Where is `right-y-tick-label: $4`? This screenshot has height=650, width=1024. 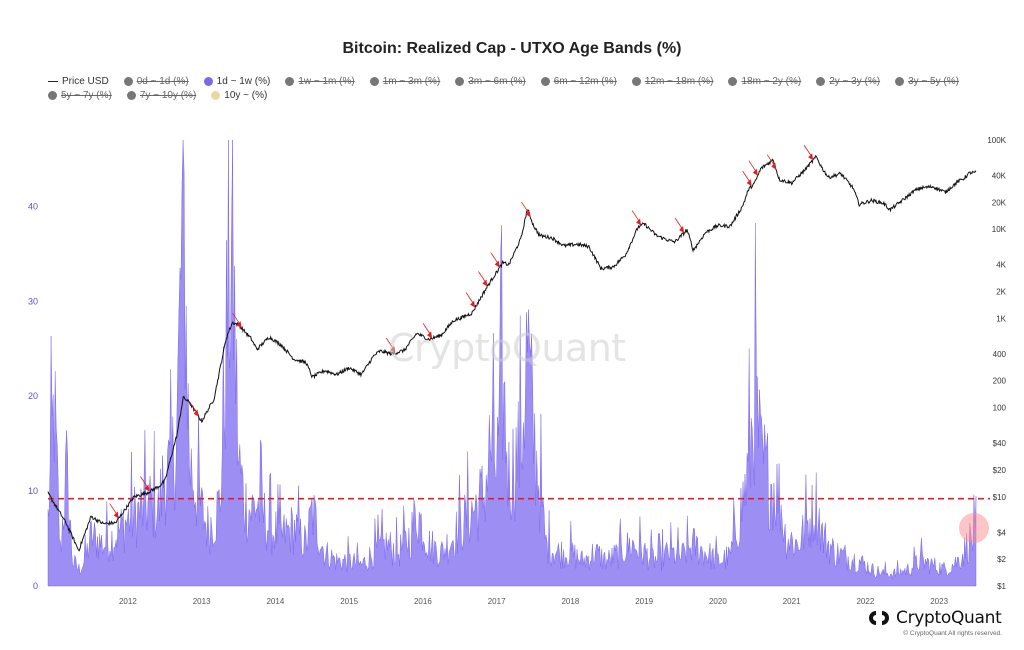
right-y-tick-label: $4 is located at coordinates (1001, 532).